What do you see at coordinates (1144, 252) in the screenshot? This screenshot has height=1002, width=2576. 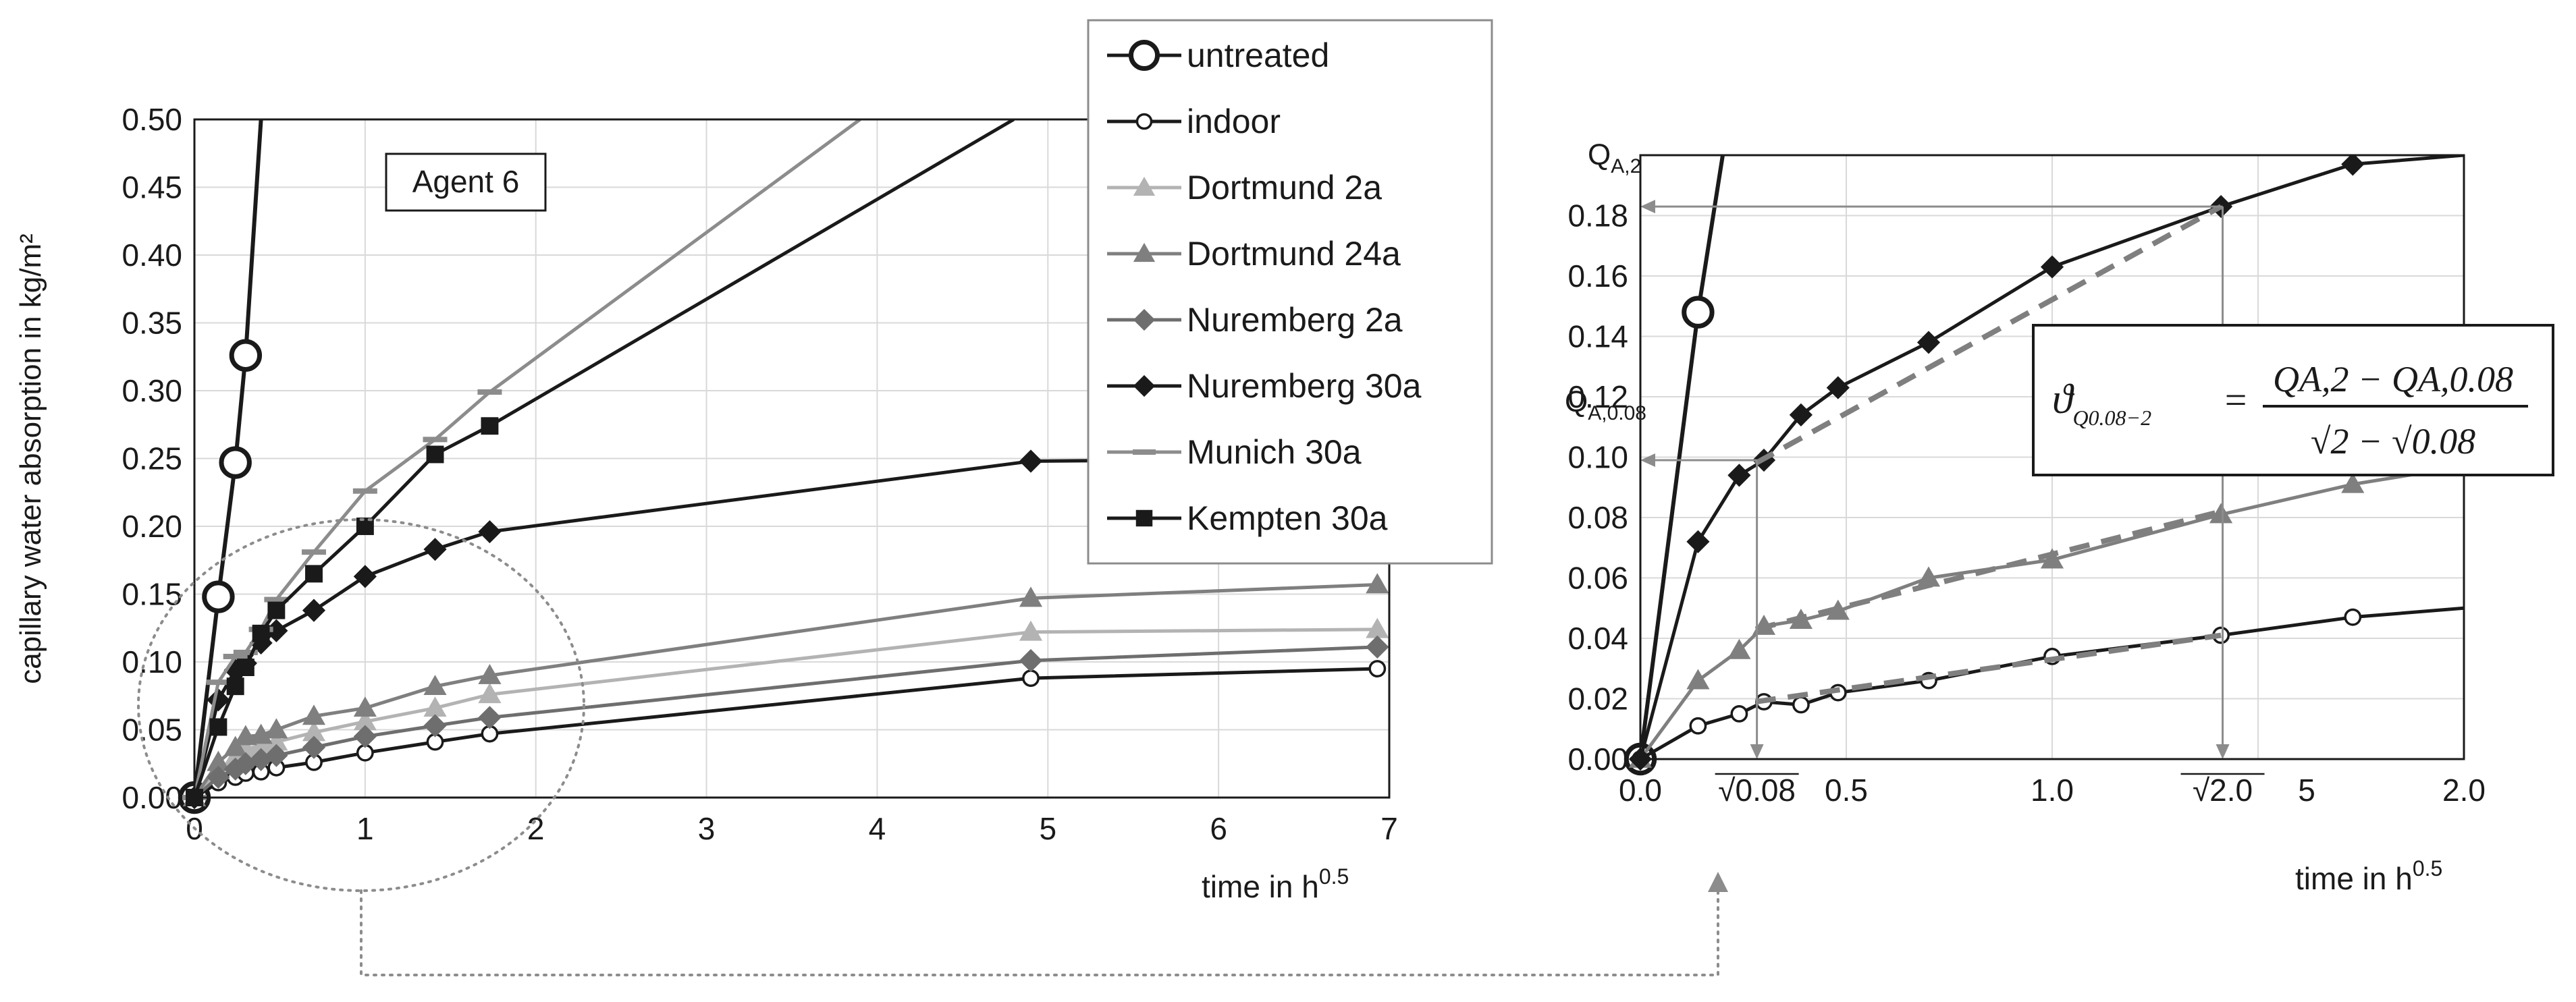 I see `legend-marker-dortmund-24a` at bounding box center [1144, 252].